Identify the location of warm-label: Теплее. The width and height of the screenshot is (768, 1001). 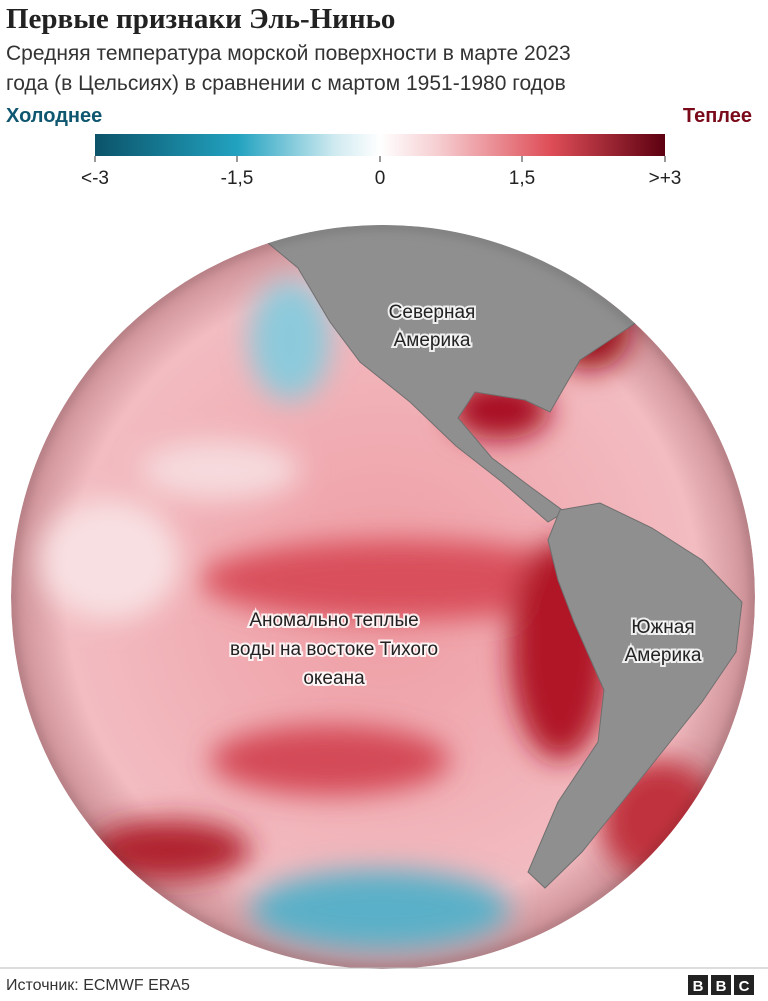
(717, 116).